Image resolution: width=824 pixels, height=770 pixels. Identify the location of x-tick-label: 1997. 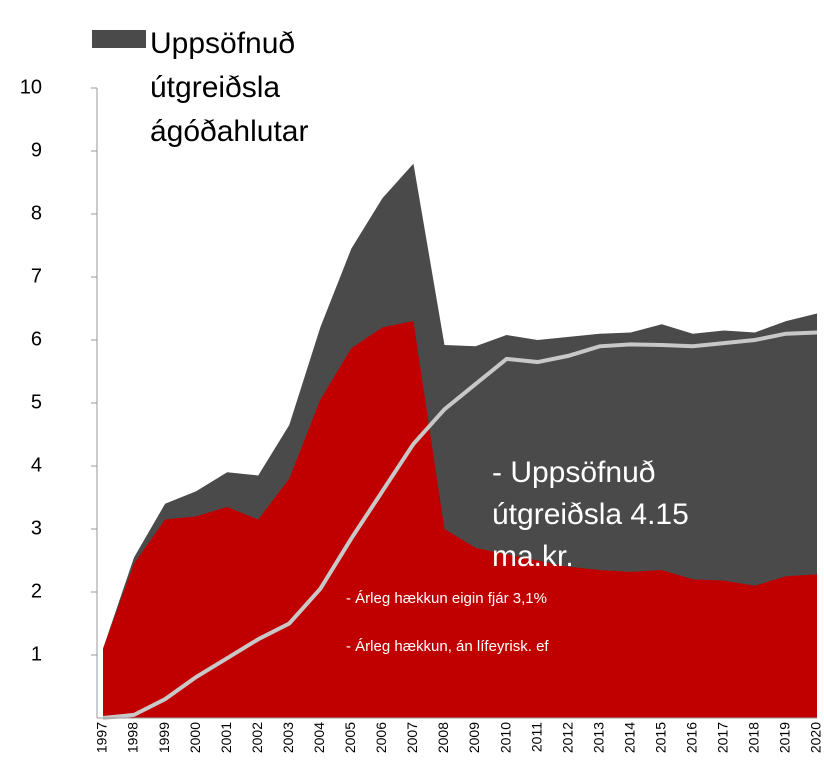
(102, 737).